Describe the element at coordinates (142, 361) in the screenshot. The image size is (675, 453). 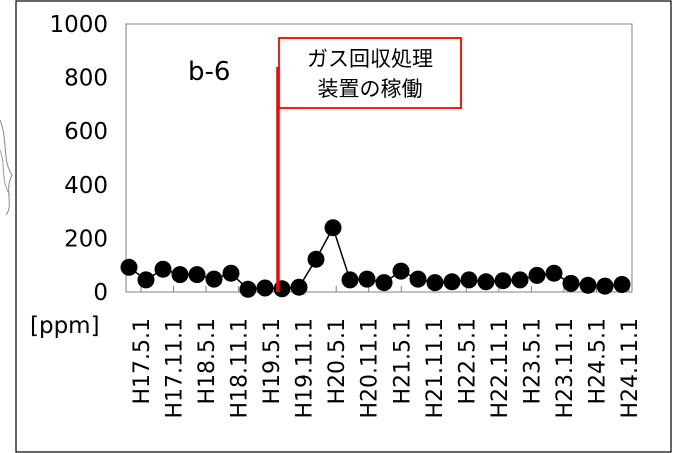
I see `x-tick-label: H17.5.1` at that location.